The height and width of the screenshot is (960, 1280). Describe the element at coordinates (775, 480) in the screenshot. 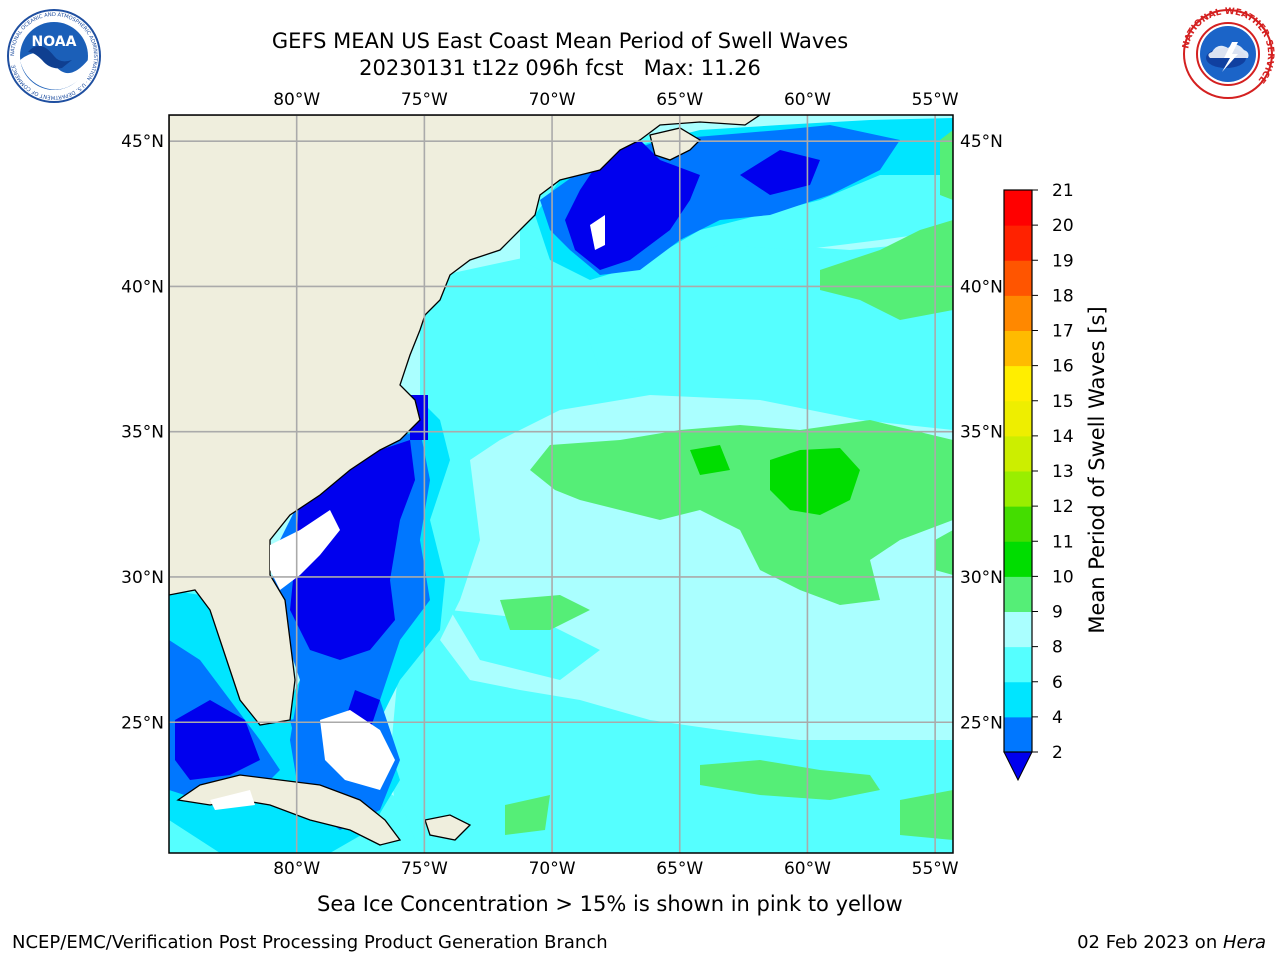

I see `period-10-11-regions` at that location.